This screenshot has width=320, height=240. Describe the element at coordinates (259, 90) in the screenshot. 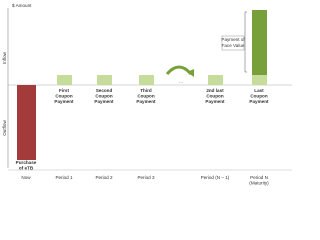

I see `bar-label: Last` at that location.